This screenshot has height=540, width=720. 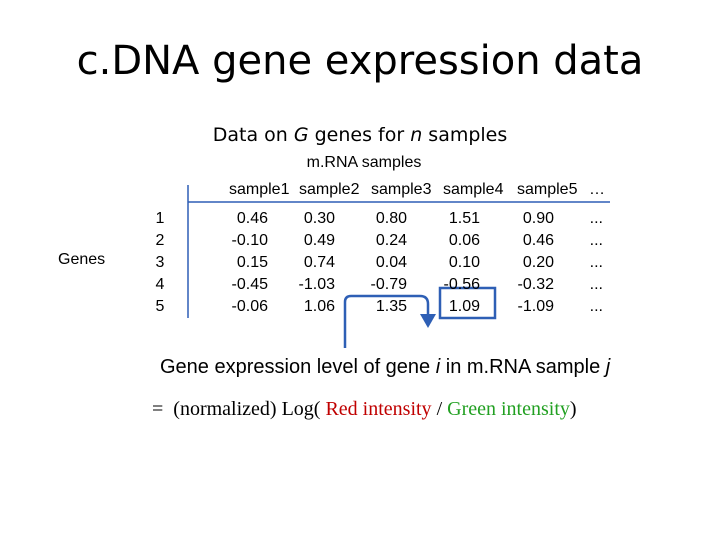 I want to click on column-group-label: m.RNA samples, so click(x=364, y=162).